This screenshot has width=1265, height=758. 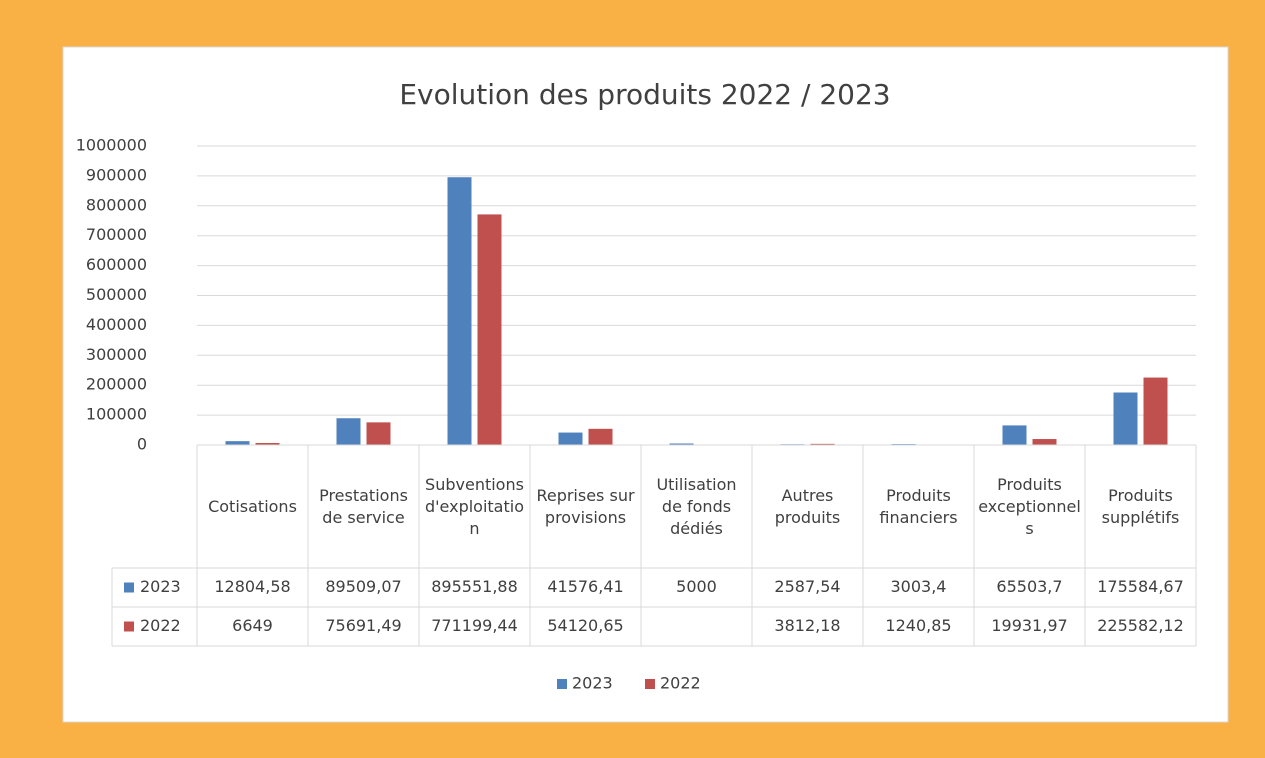 What do you see at coordinates (116, 324) in the screenshot?
I see `y-tick-label: 400000` at bounding box center [116, 324].